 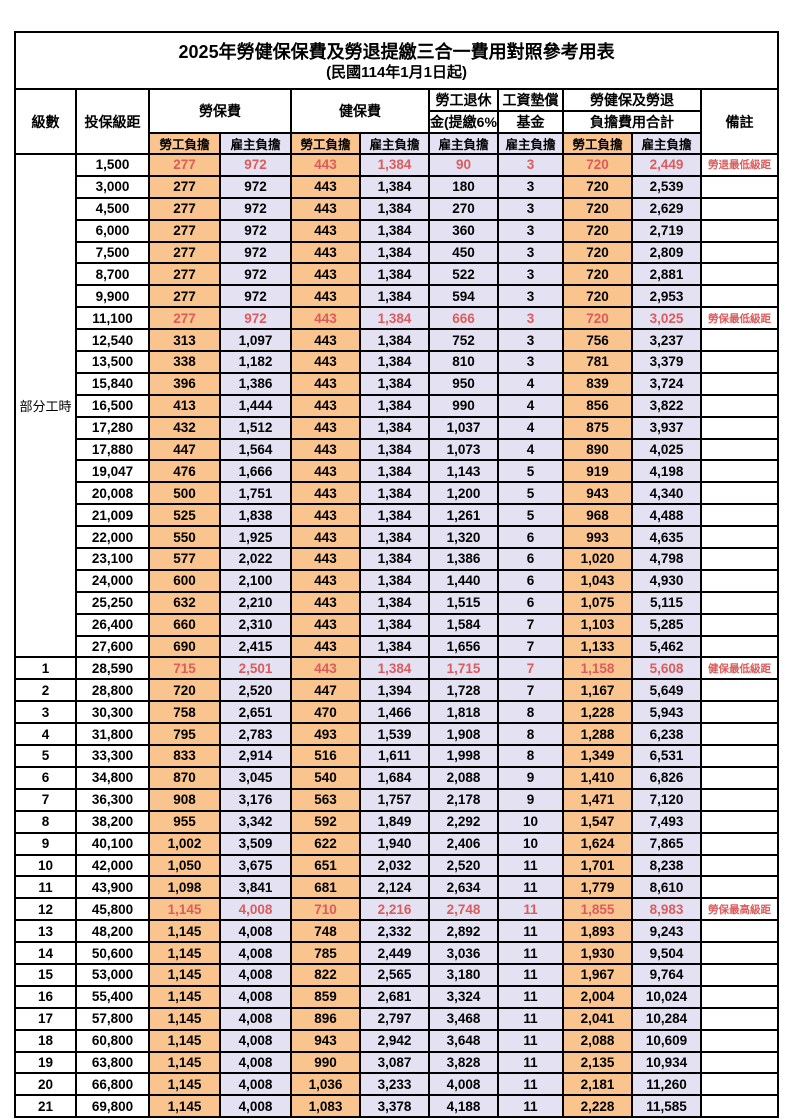 I want to click on value-cell: 2,565, so click(x=394, y=974).